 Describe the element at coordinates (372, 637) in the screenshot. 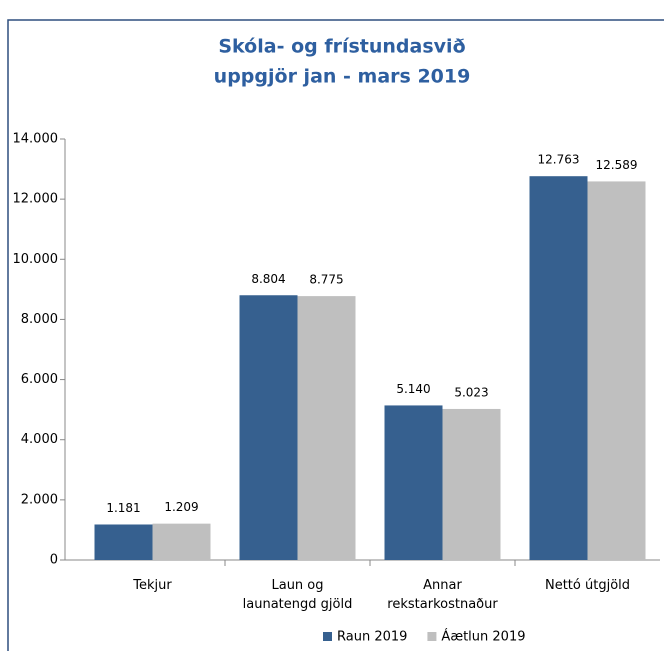

I see `legend-label: Raun 2019` at that location.